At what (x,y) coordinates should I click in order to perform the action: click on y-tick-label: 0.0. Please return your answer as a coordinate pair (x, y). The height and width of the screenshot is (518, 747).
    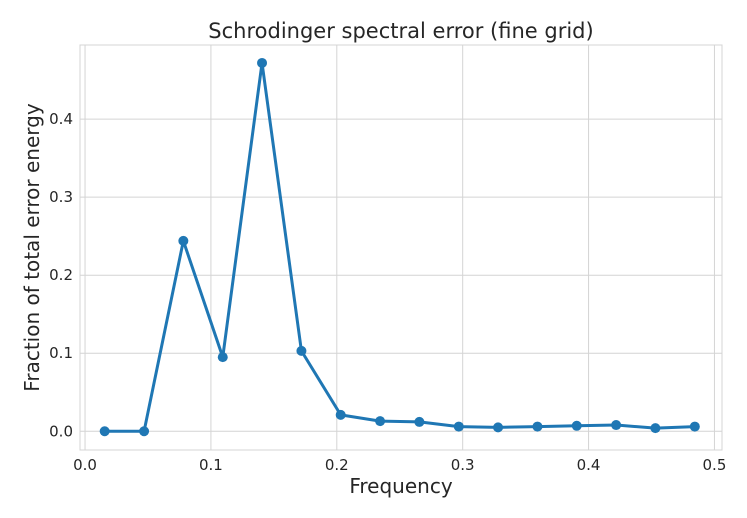
    Looking at the image, I should click on (61, 431).